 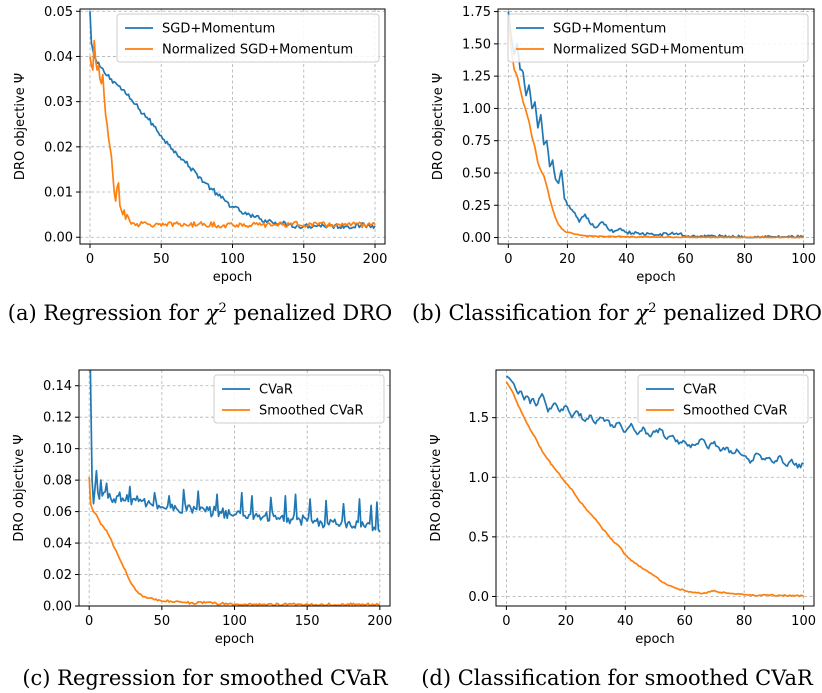 What do you see at coordinates (58, 12) in the screenshot?
I see `y-tick-label: 0.05` at bounding box center [58, 12].